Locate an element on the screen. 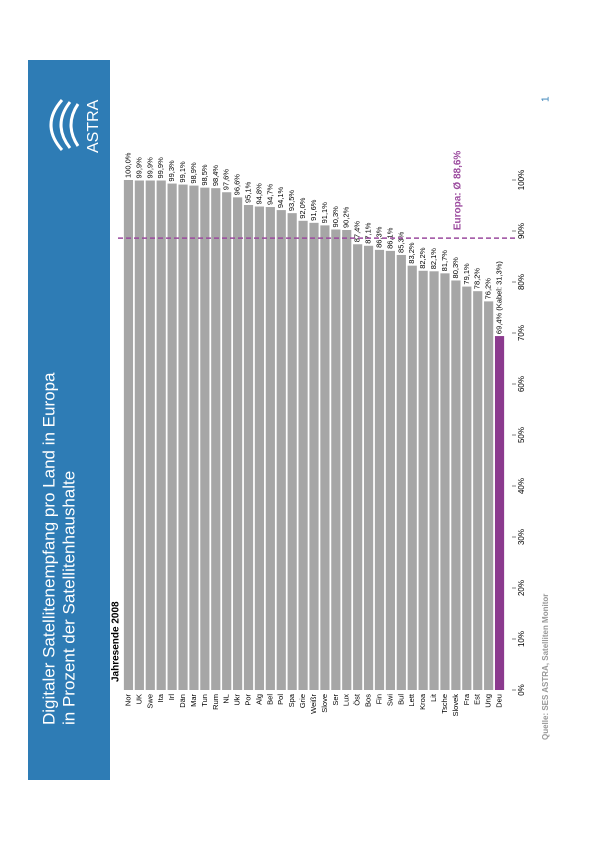 This screenshot has width=595, height=847. value-label: 93,5% is located at coordinates (291, 201).